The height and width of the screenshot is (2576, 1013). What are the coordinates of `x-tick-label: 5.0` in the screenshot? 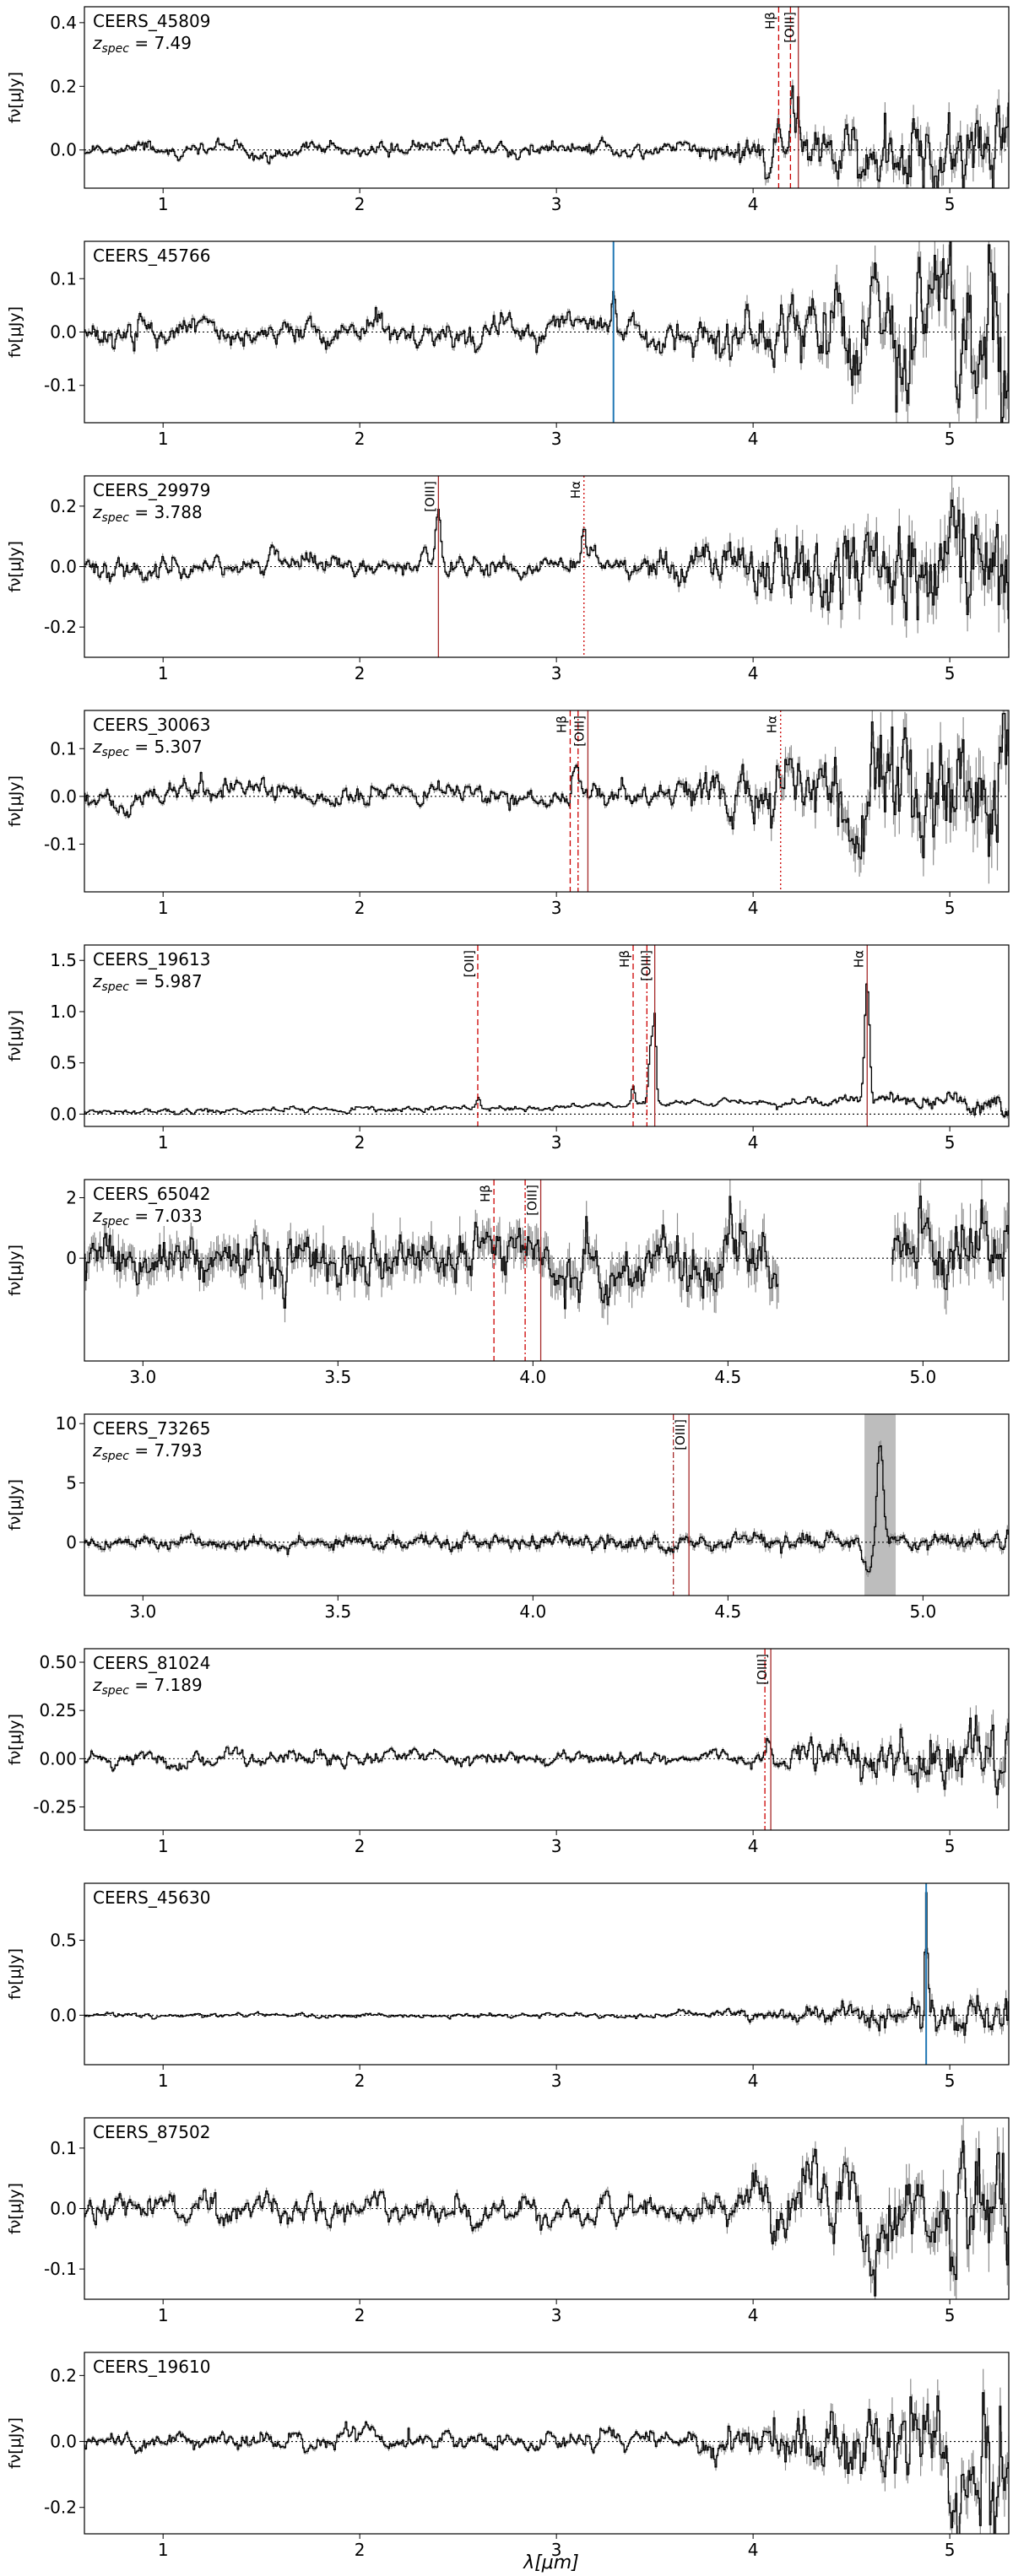 It's located at (922, 1611).